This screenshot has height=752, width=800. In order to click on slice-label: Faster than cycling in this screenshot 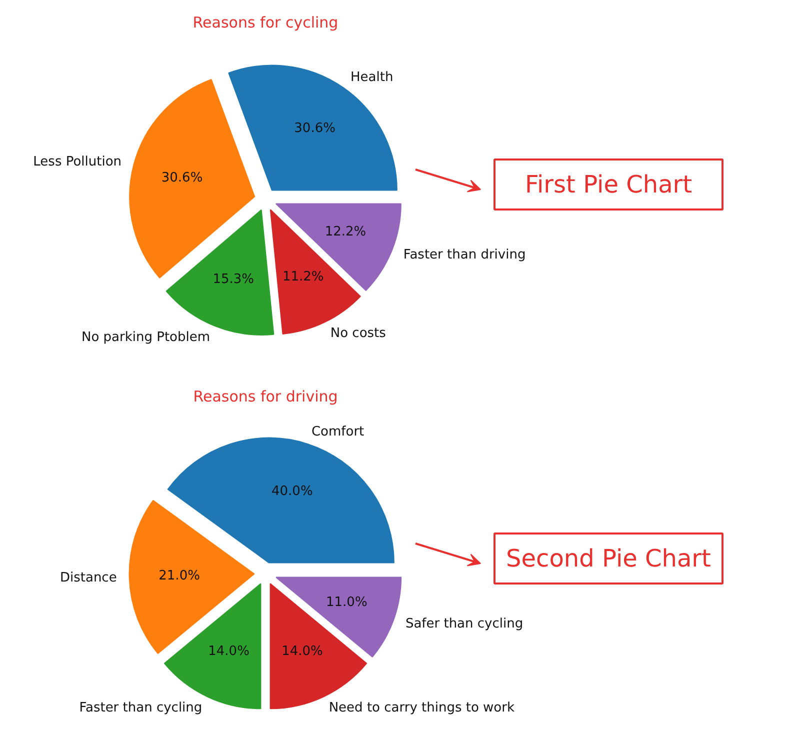, I will do `click(140, 708)`.